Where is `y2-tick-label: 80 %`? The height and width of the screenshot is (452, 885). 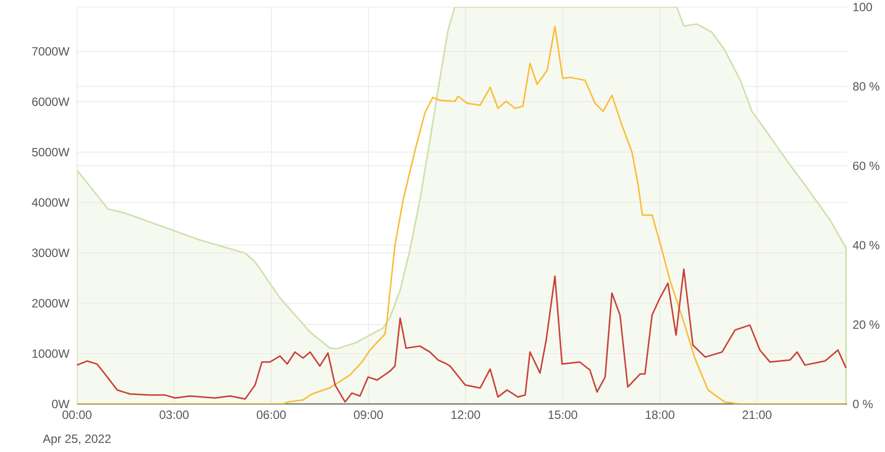
y2-tick-label: 80 % is located at coordinates (866, 86).